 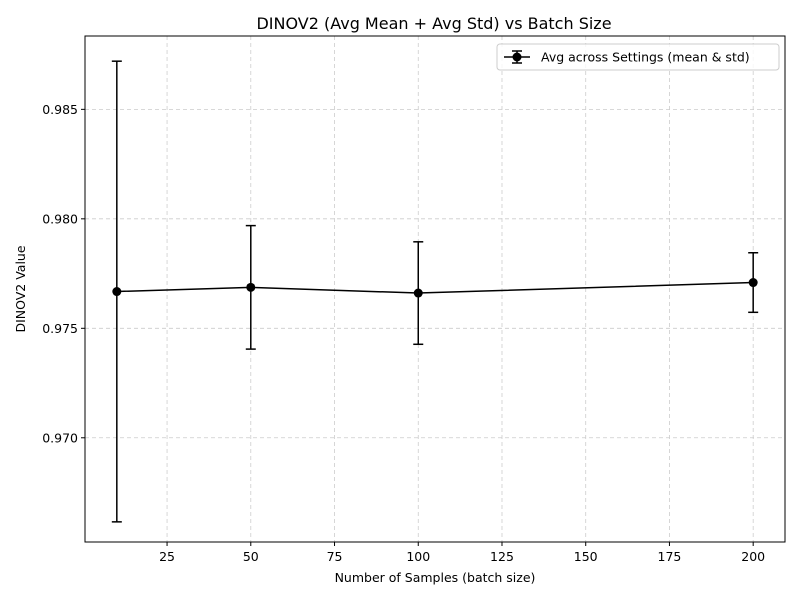 What do you see at coordinates (435, 577) in the screenshot?
I see `x-axis-label: Number of Samples (batch size)` at bounding box center [435, 577].